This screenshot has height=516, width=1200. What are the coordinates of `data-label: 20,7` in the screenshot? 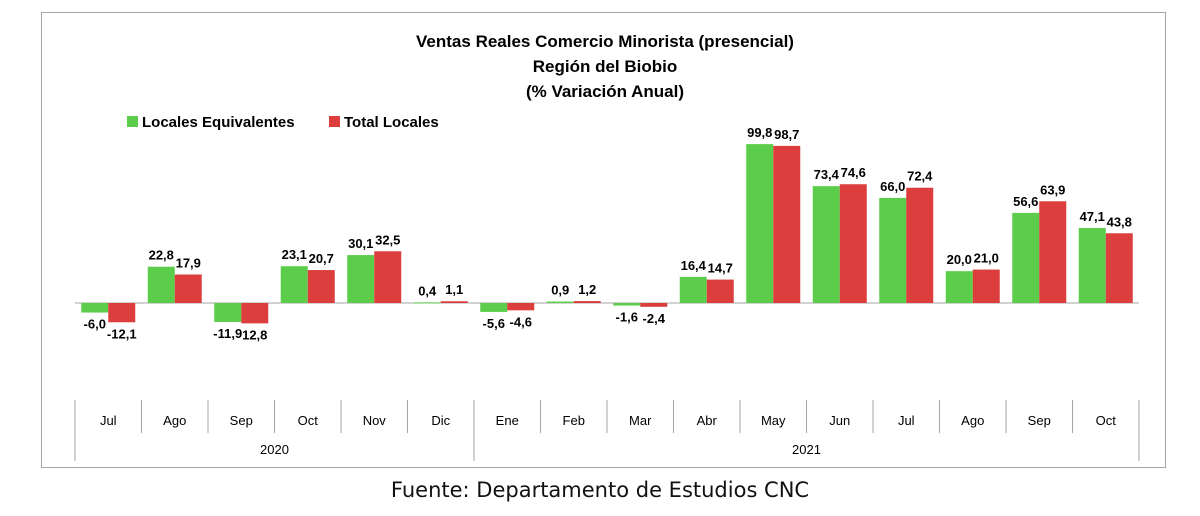 It's located at (321, 258).